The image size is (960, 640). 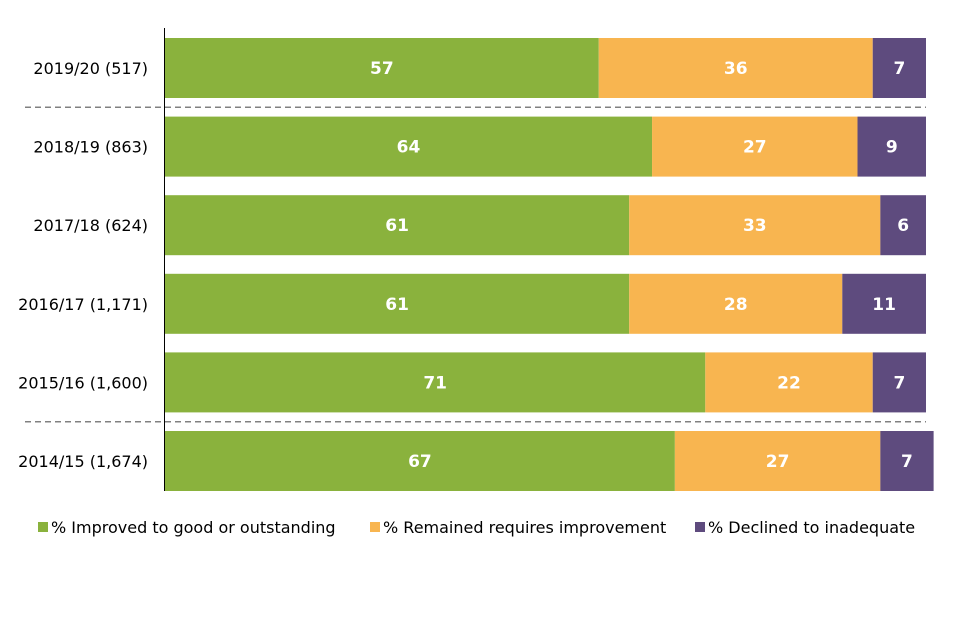 What do you see at coordinates (90, 225) in the screenshot?
I see `category-label: 2017/18 (624)` at bounding box center [90, 225].